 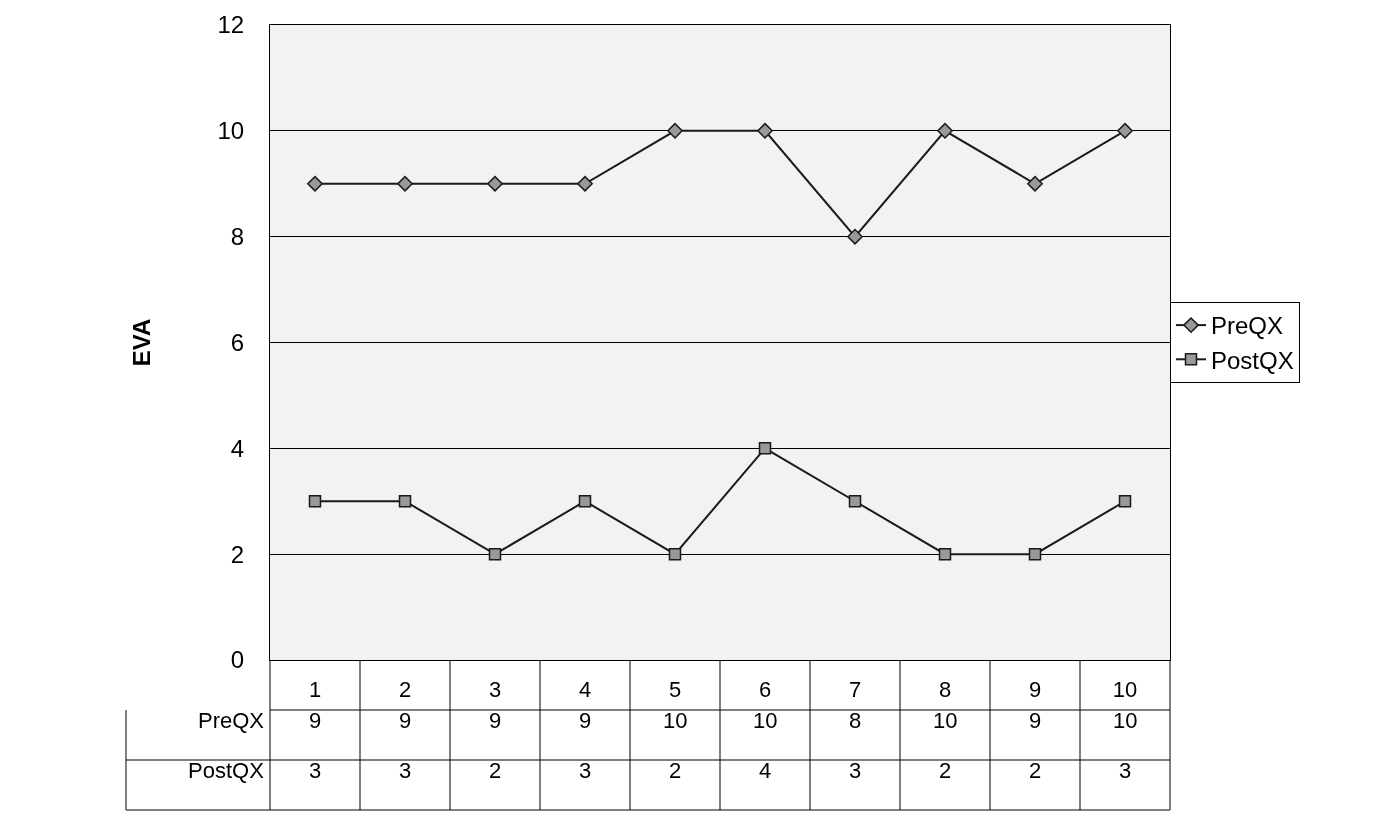 I want to click on text: PreQX, so click(x=231, y=720).